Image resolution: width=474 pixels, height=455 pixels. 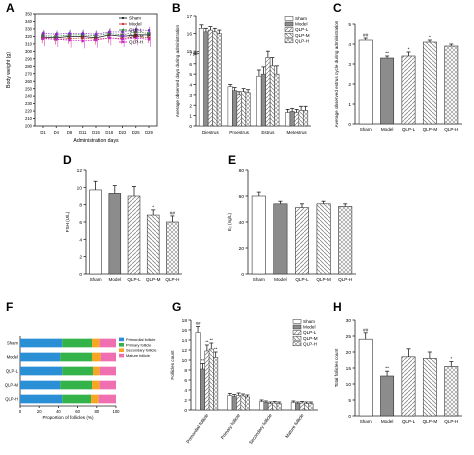 What do you see at coordinates (301, 24) in the screenshot?
I see `panel-b-legend-label: Model` at bounding box center [301, 24].